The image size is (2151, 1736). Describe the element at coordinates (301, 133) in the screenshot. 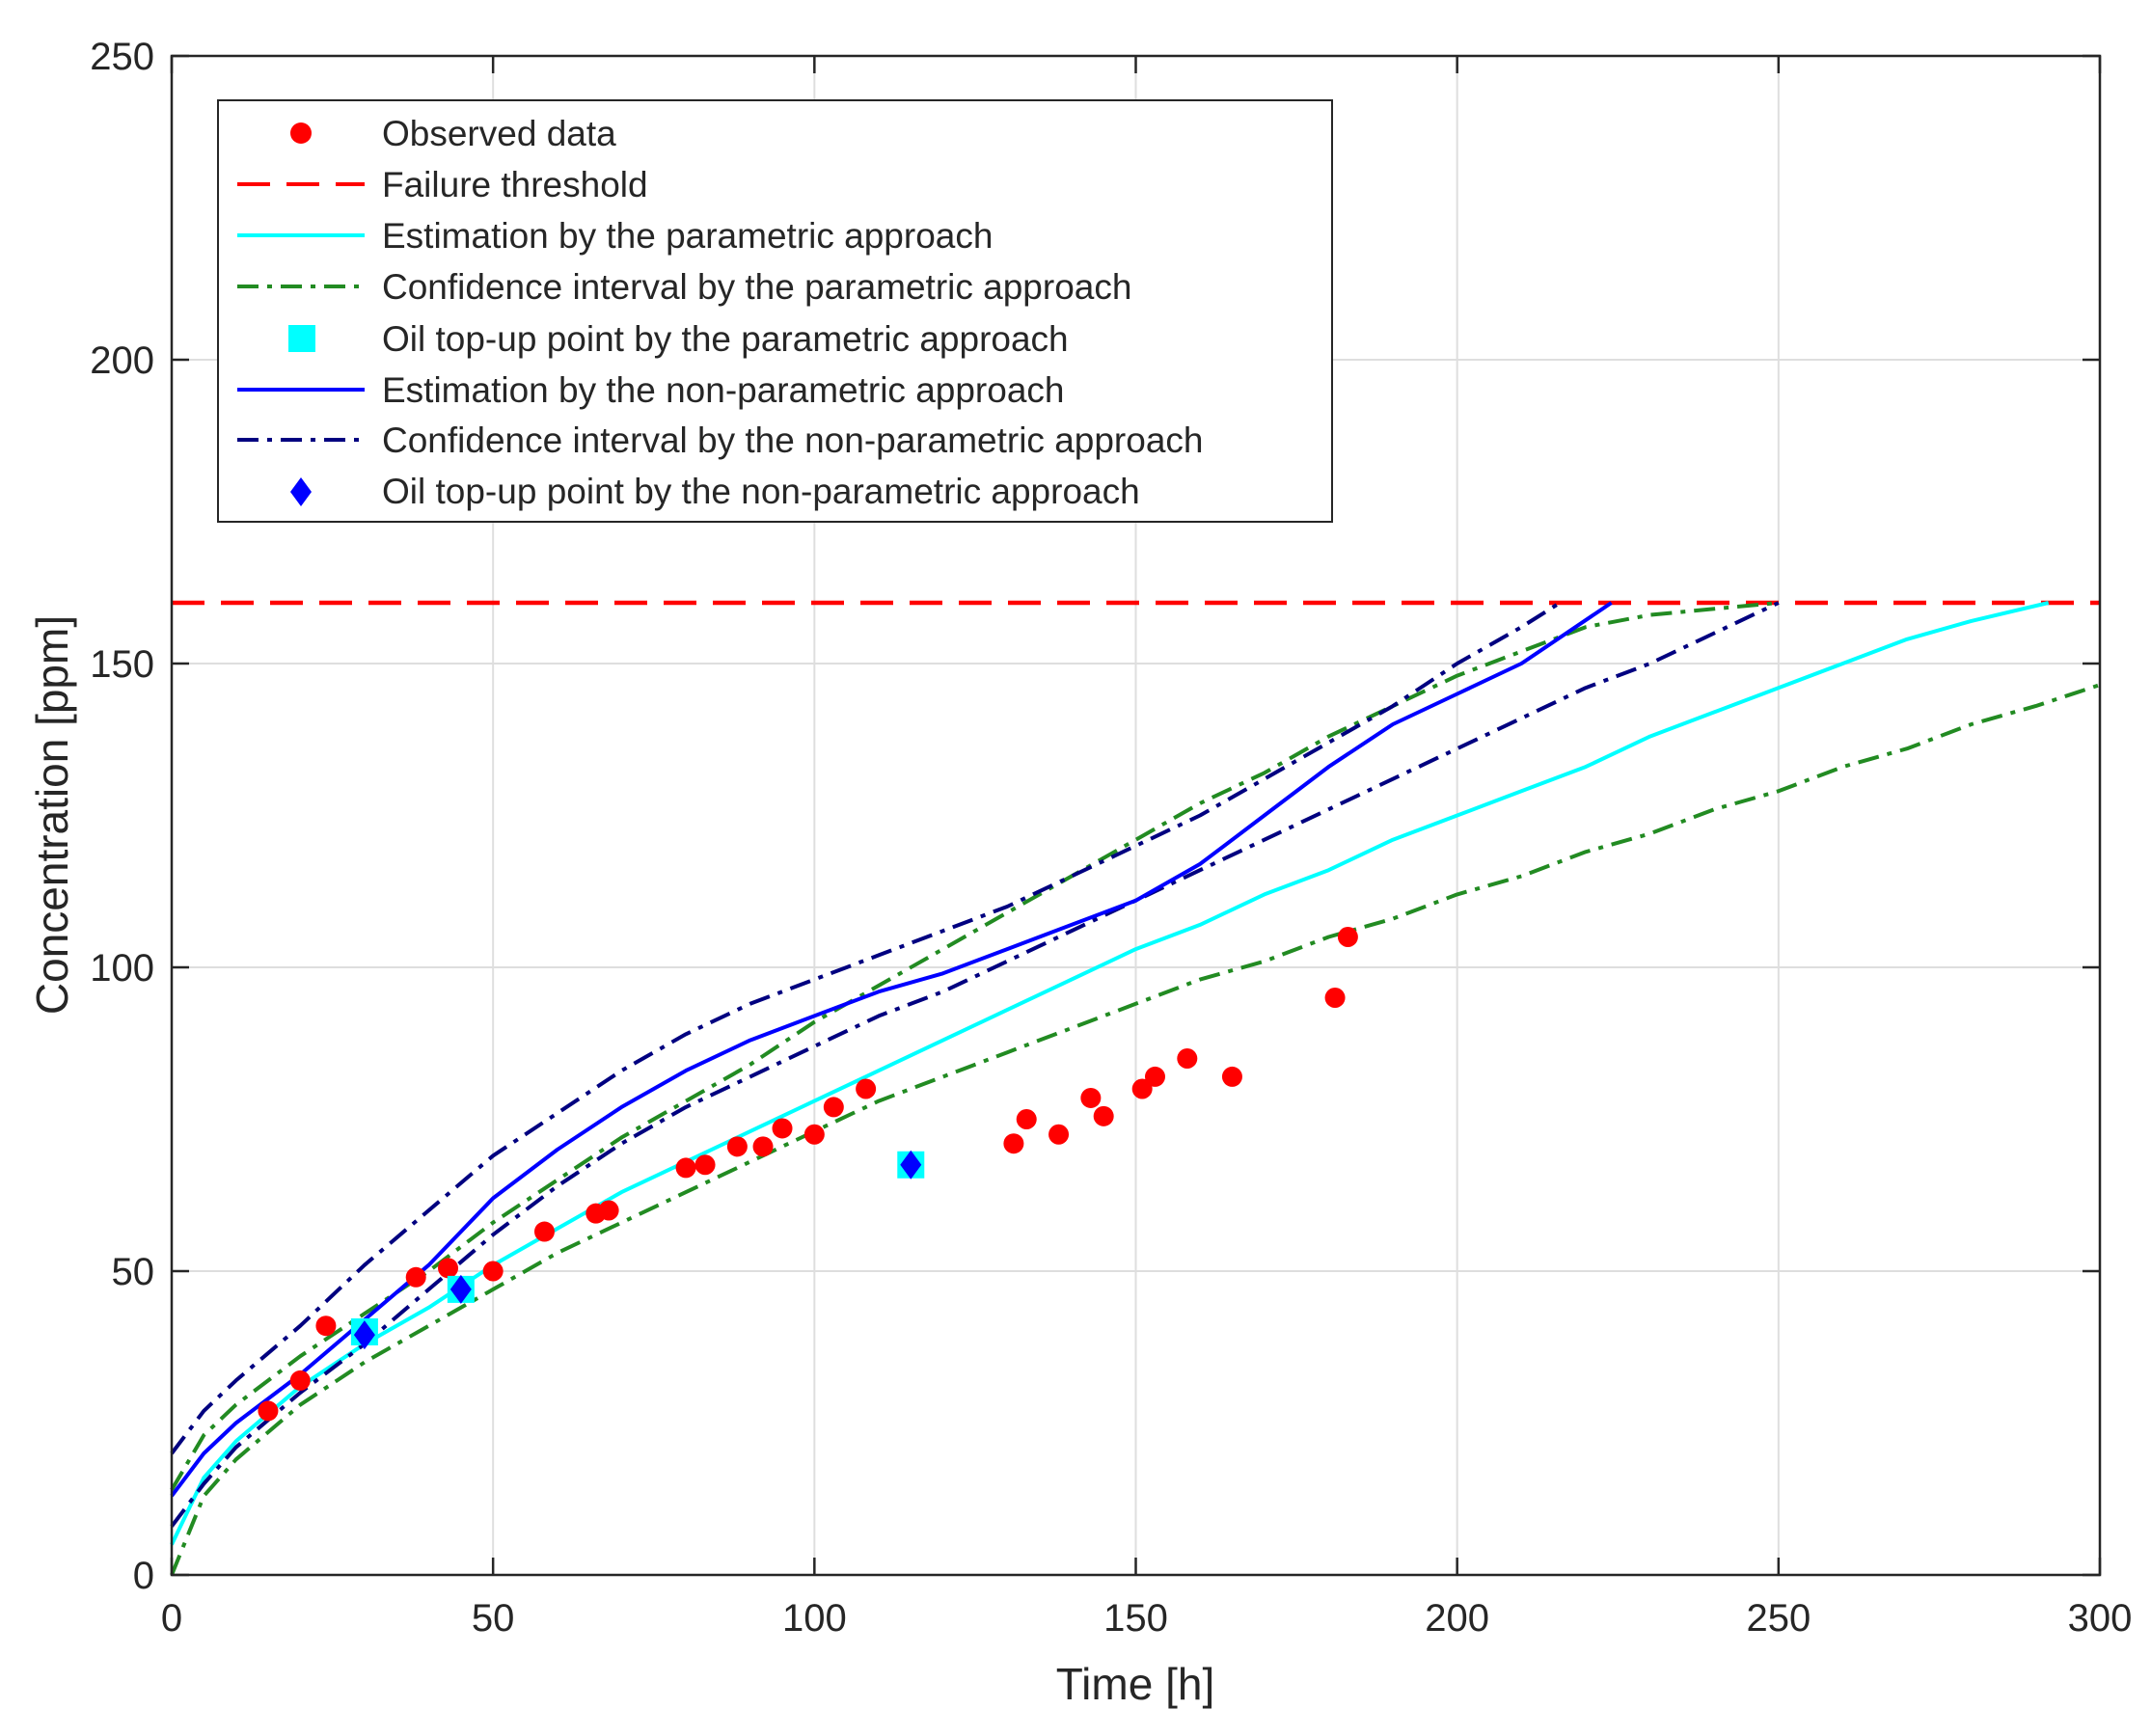

I see `legend-observed-marker` at that location.